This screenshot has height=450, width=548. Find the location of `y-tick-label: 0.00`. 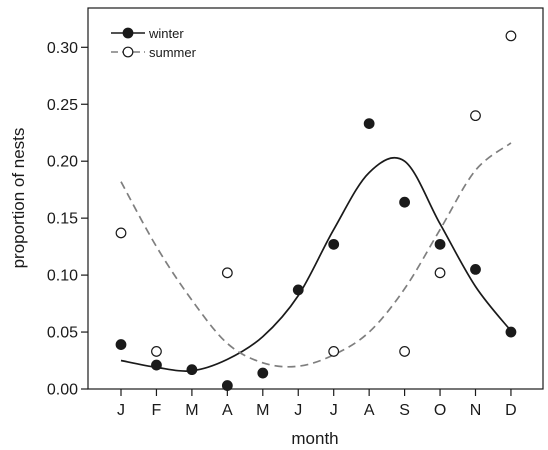

y-tick-label: 0.00 is located at coordinates (62, 390).